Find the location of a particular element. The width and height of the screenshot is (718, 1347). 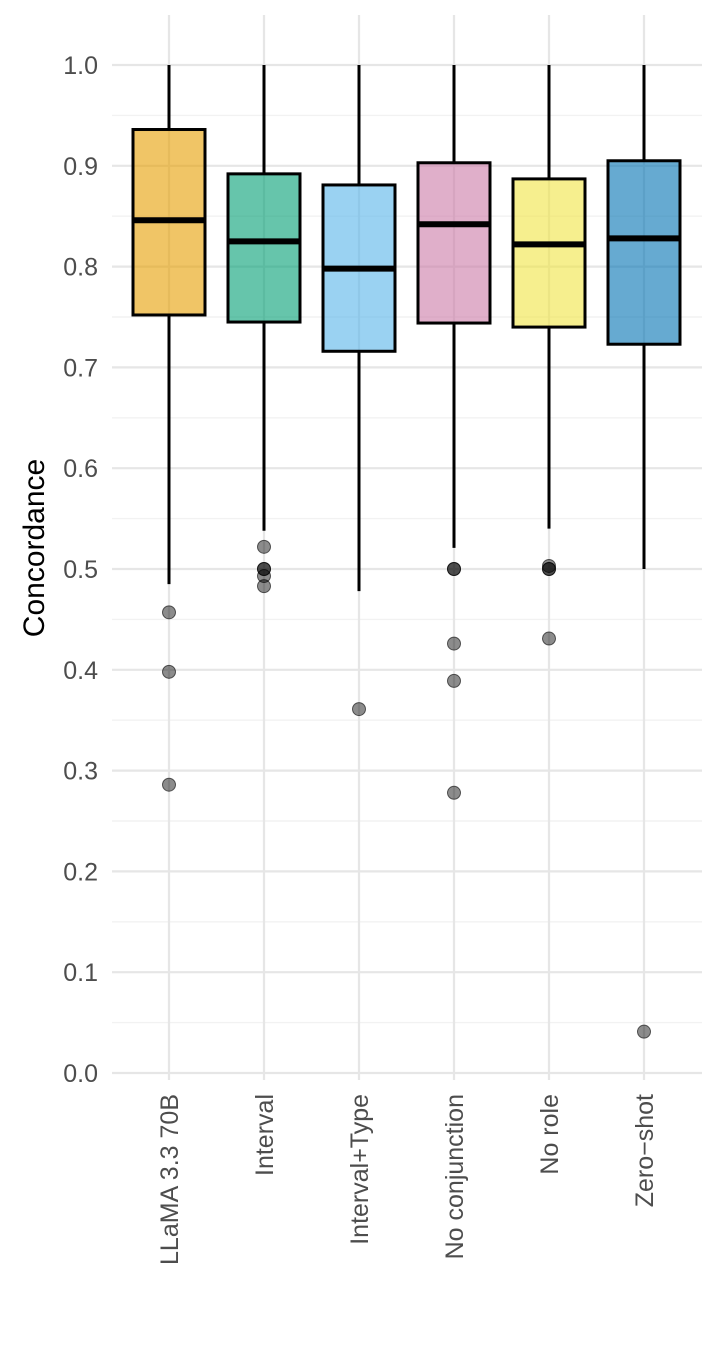

y-axis-title: Concordance is located at coordinates (34, 548).